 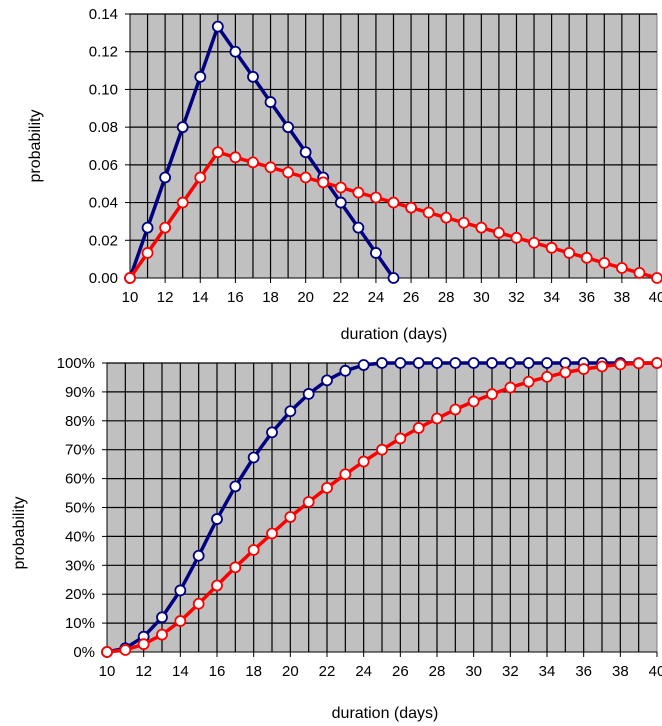 What do you see at coordinates (103, 127) in the screenshot?
I see `y-tick-label: 0.08` at bounding box center [103, 127].